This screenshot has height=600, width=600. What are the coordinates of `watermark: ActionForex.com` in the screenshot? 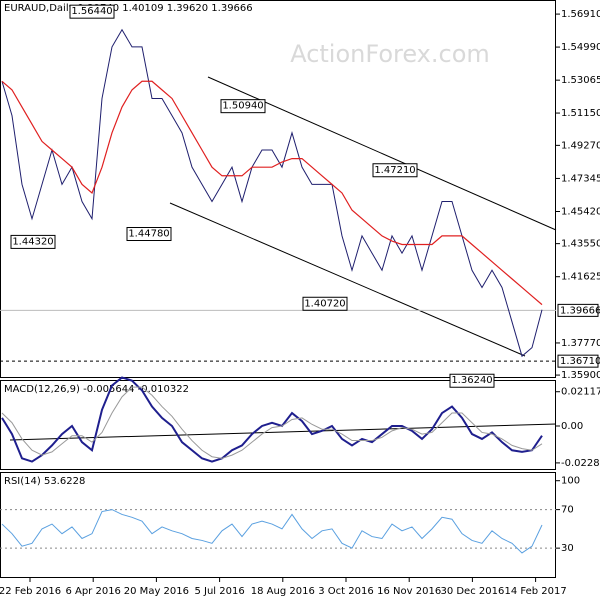 It's located at (390, 54).